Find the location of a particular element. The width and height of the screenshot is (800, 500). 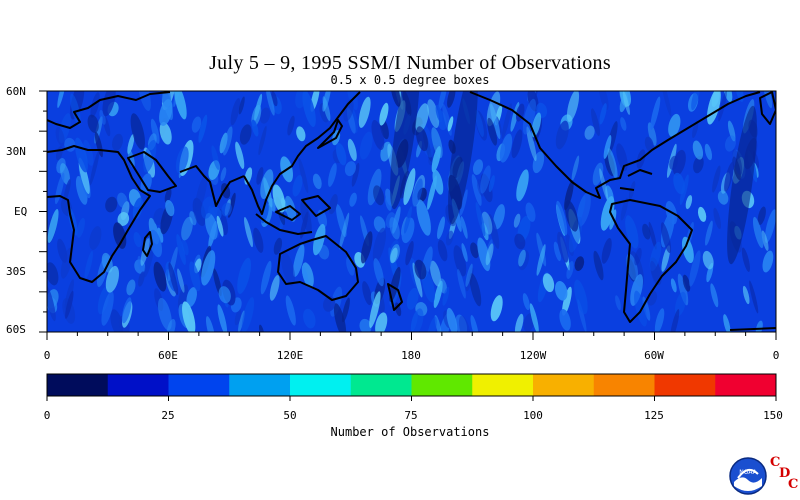

colorbar-tick-75: 75 is located at coordinates (411, 415).